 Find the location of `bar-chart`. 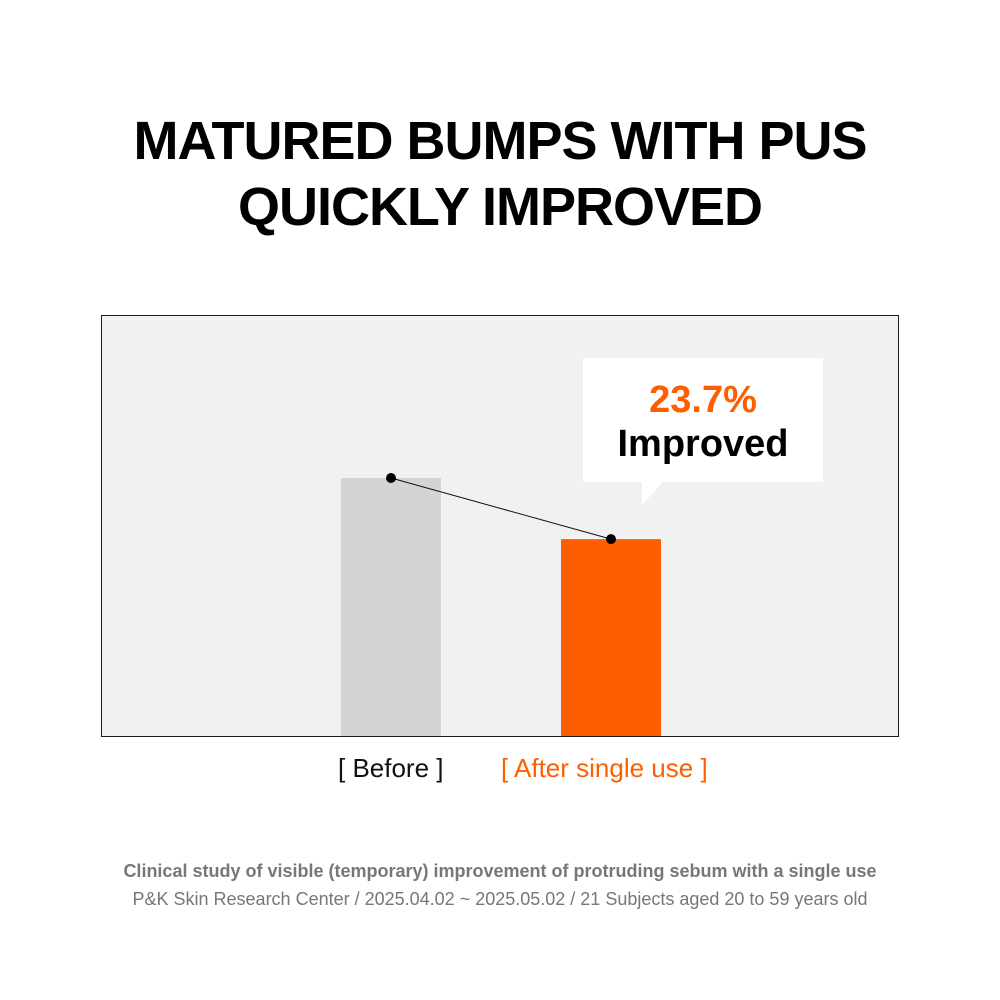

bar-chart is located at coordinates (501, 604).